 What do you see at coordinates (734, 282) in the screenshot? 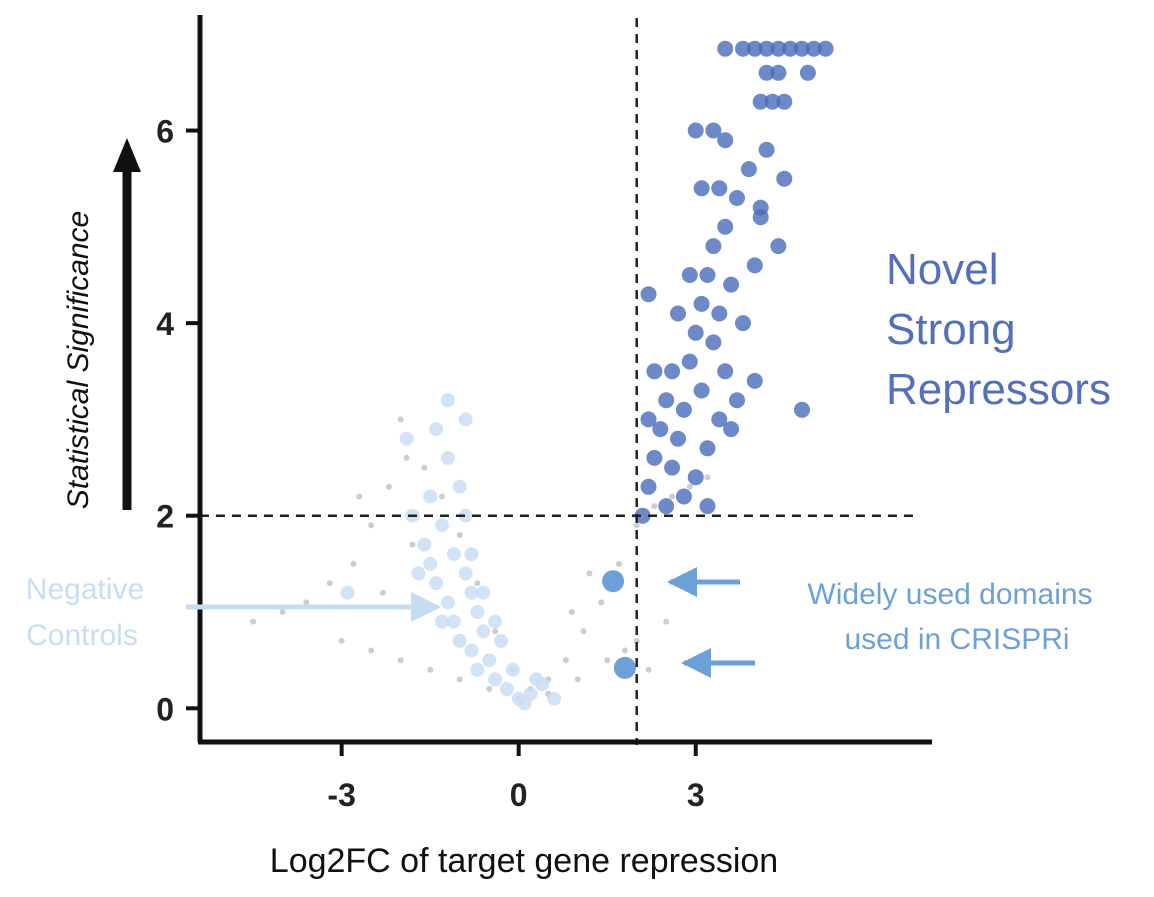
I see `series-novel` at bounding box center [734, 282].